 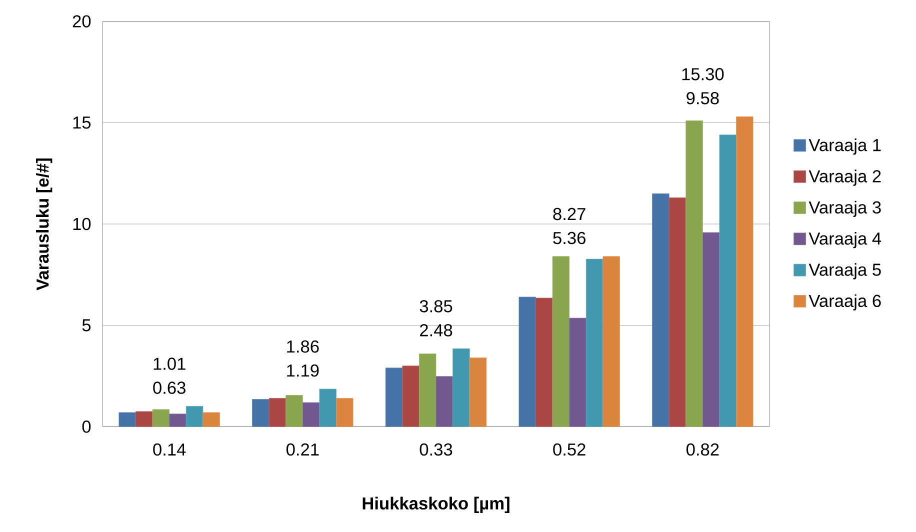 I want to click on x-tick-label: 0.21, so click(x=302, y=449).